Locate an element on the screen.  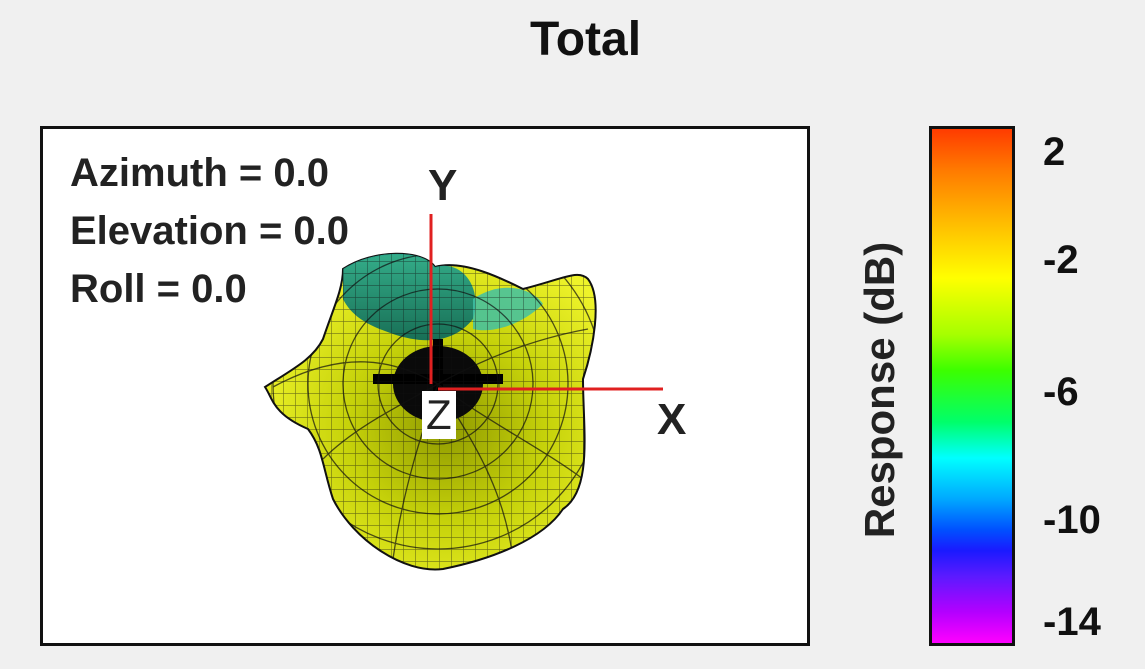
colorbar-tick-minus6: -6 is located at coordinates (1061, 392).